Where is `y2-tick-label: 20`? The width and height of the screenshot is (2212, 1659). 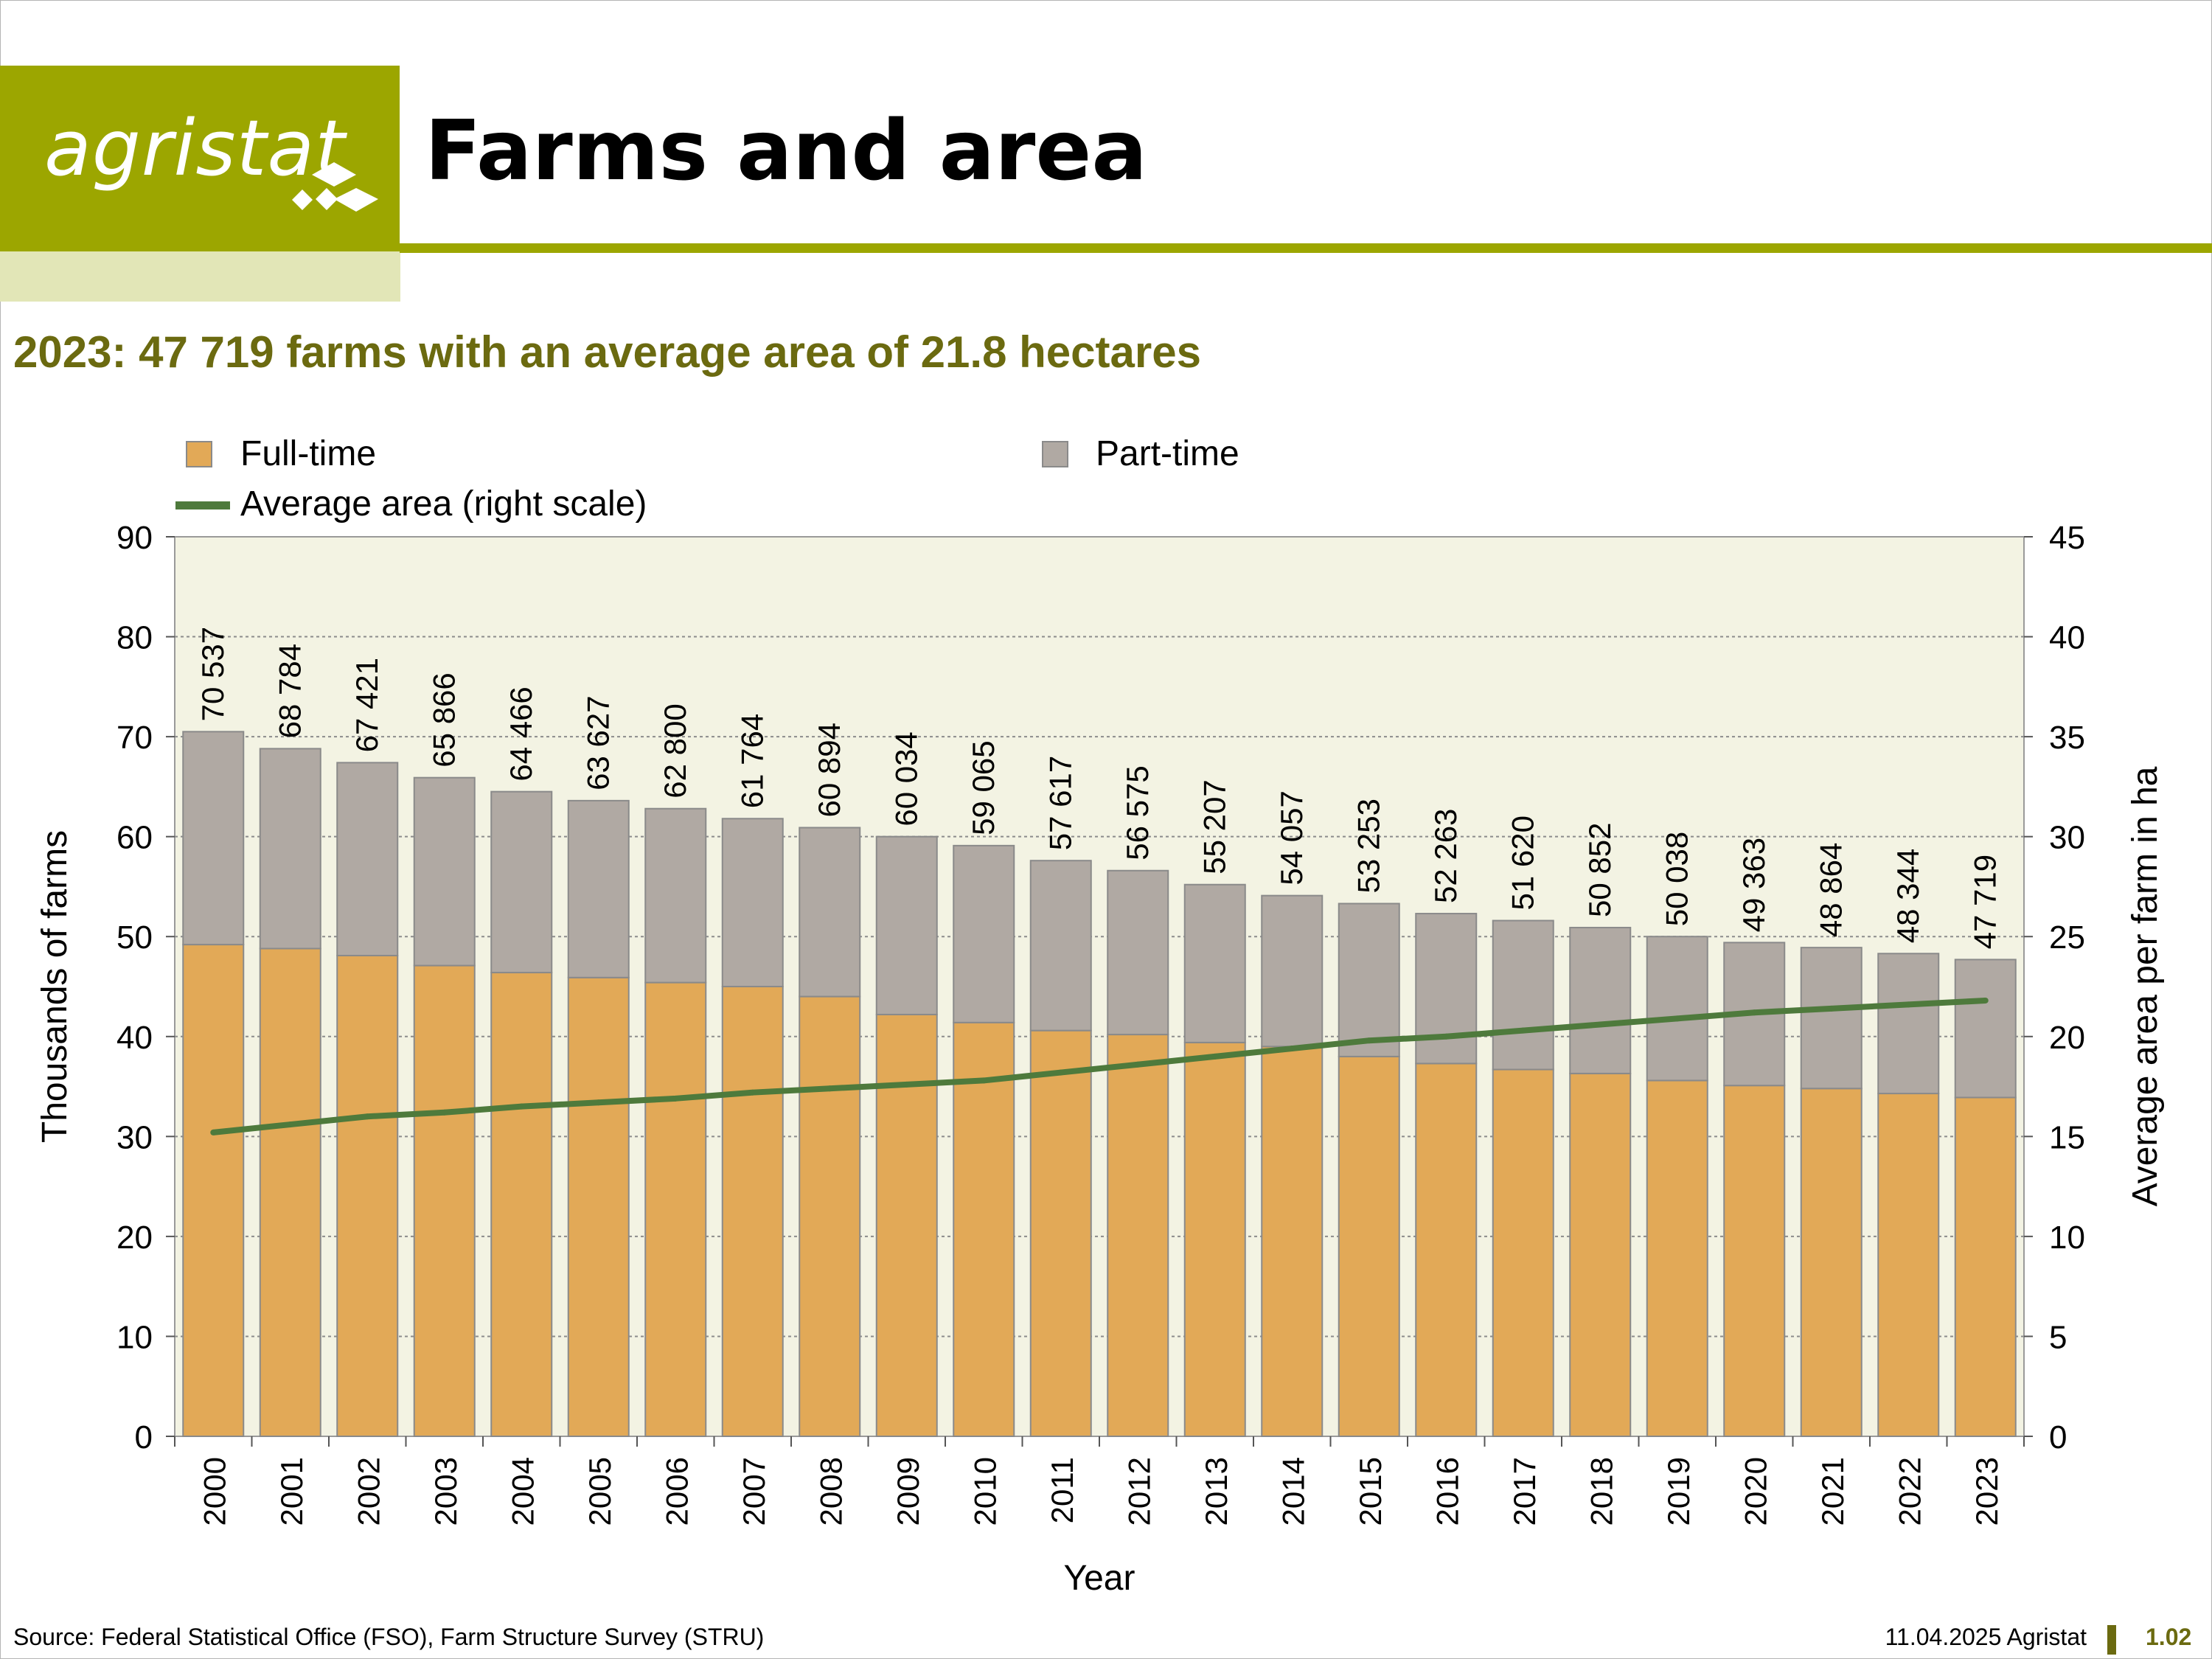
y2-tick-label: 20 is located at coordinates (2067, 1038).